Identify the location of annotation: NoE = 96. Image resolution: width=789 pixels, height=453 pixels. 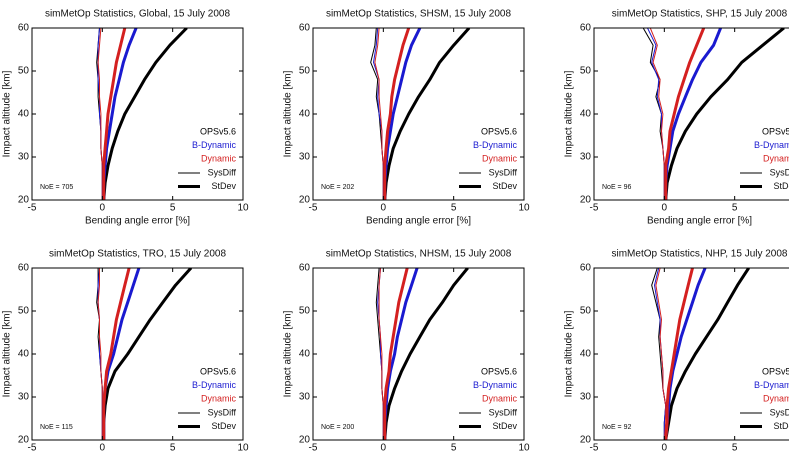
(616, 187).